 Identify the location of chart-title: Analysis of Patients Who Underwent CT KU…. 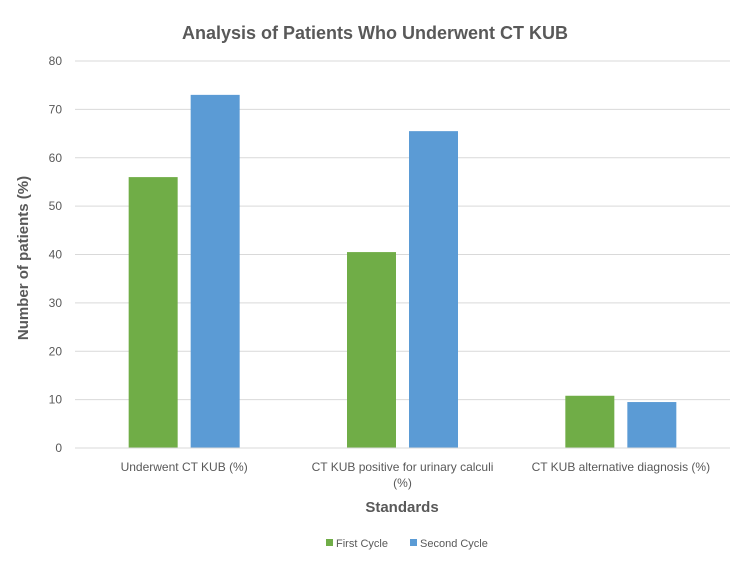
(375, 33).